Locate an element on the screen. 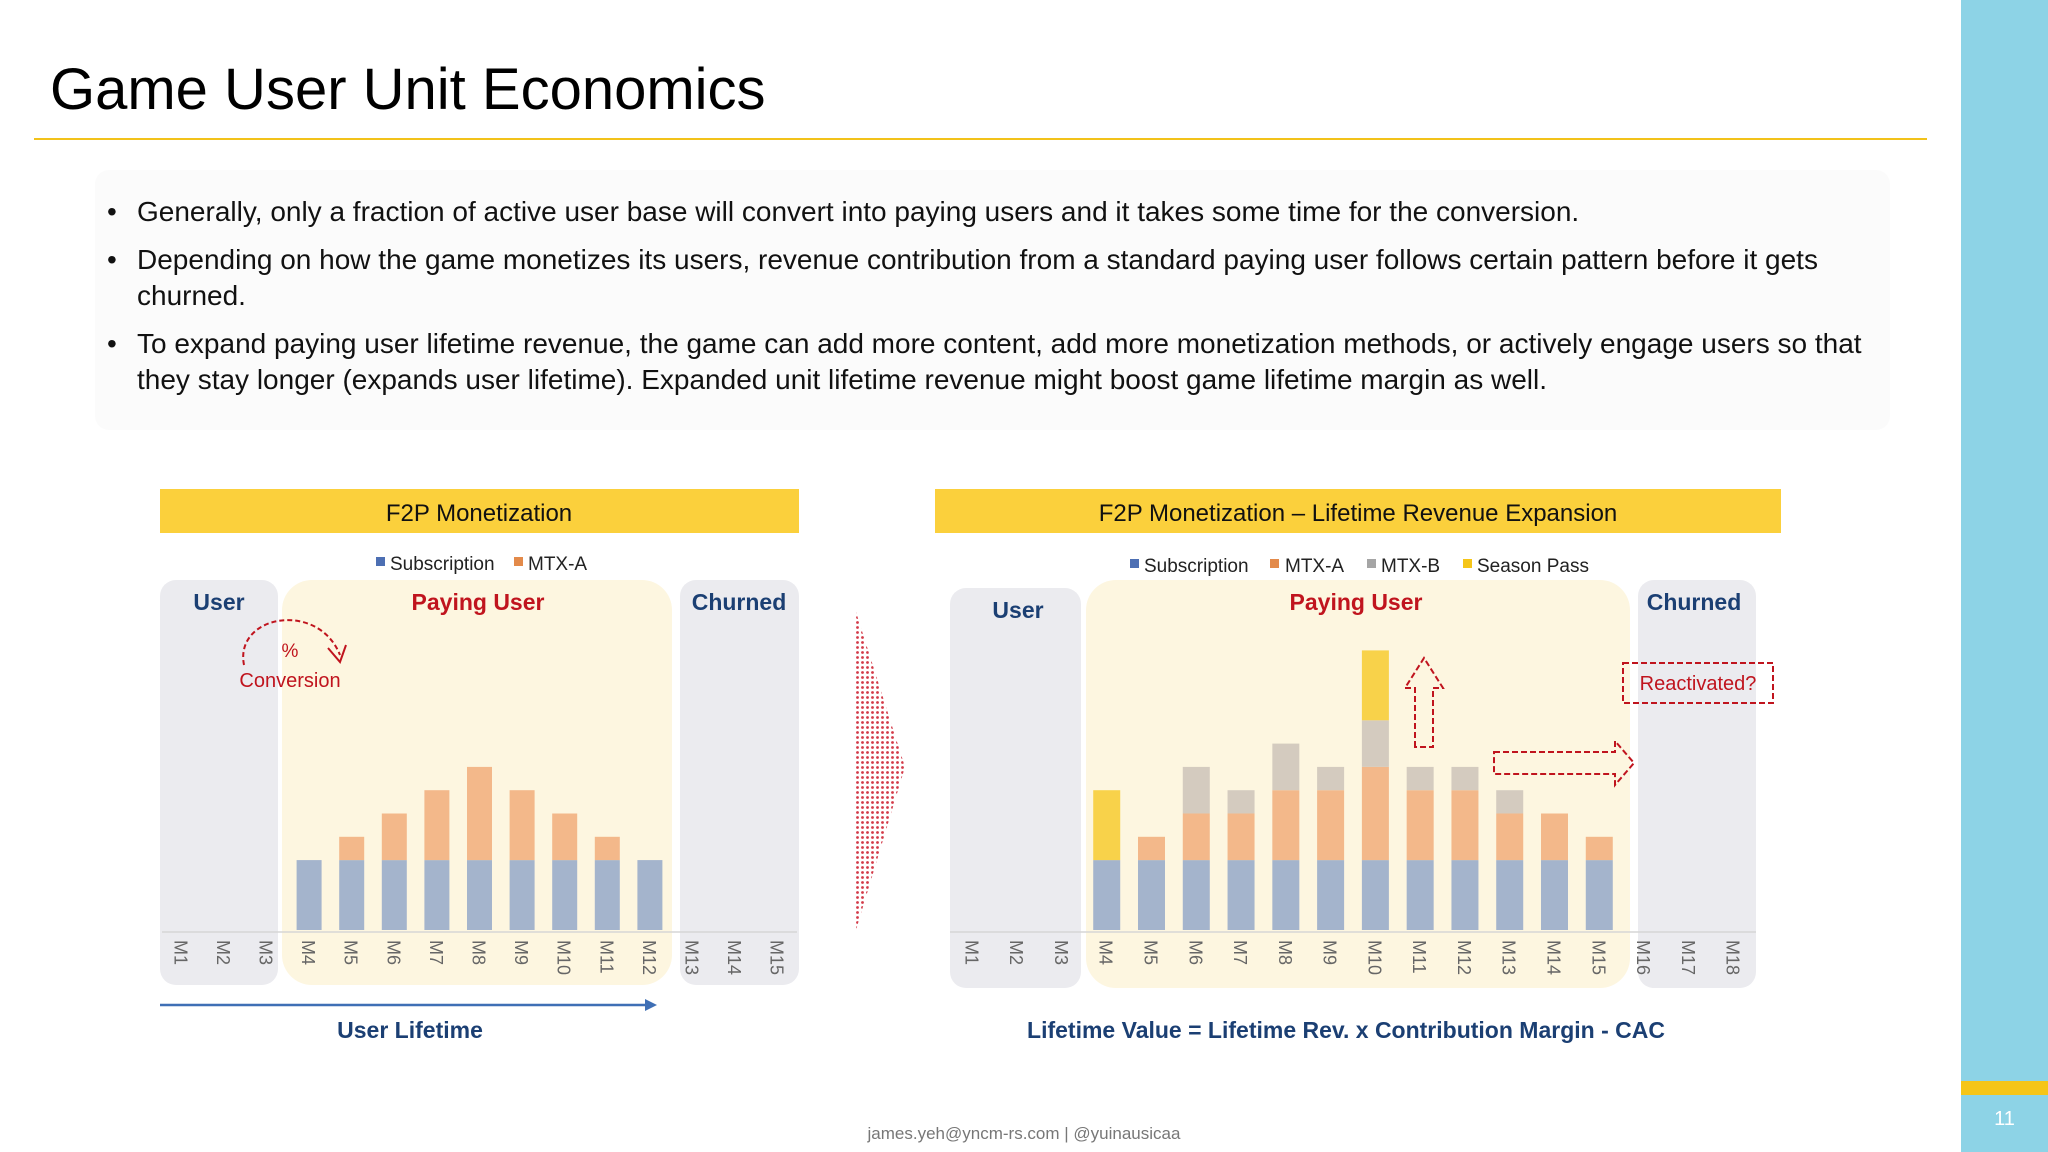 This screenshot has height=1152, width=2048. title-divider is located at coordinates (980, 139).